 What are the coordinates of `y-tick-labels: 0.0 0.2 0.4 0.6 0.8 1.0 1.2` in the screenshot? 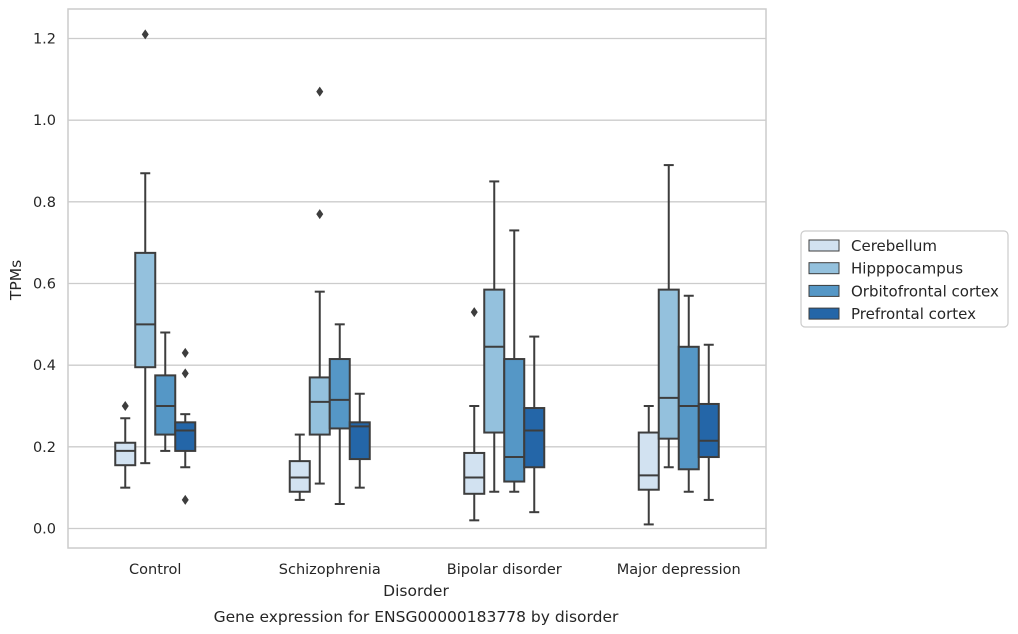 It's located at (44, 285).